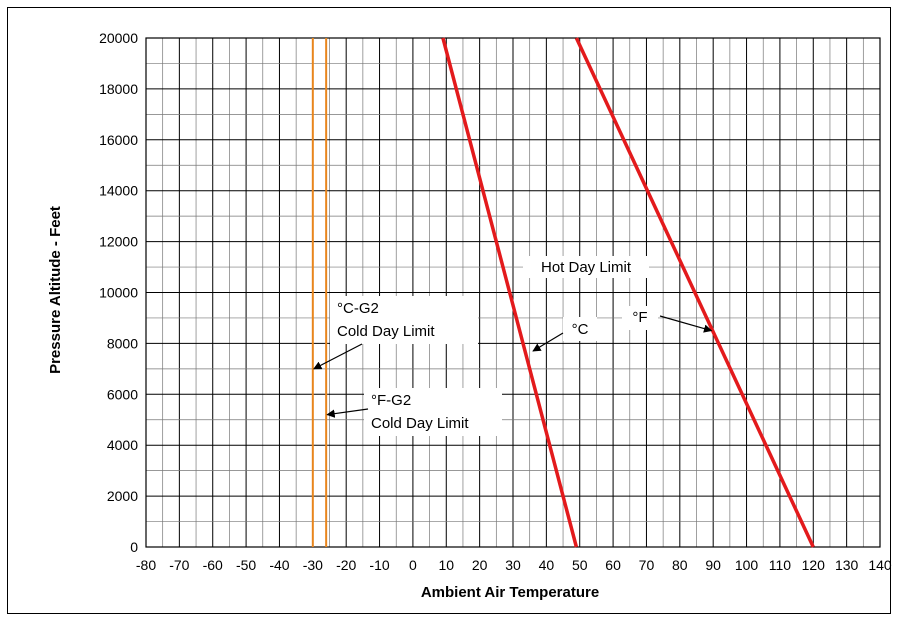  What do you see at coordinates (213, 565) in the screenshot?
I see `x-tick-label: -60` at bounding box center [213, 565].